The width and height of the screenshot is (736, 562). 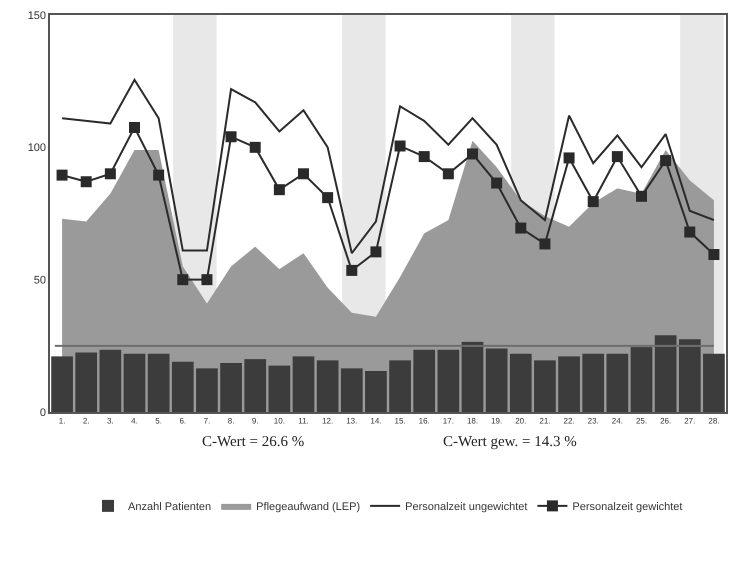 What do you see at coordinates (627, 507) in the screenshot?
I see `legend-label: Personalzeit gewichtet` at bounding box center [627, 507].